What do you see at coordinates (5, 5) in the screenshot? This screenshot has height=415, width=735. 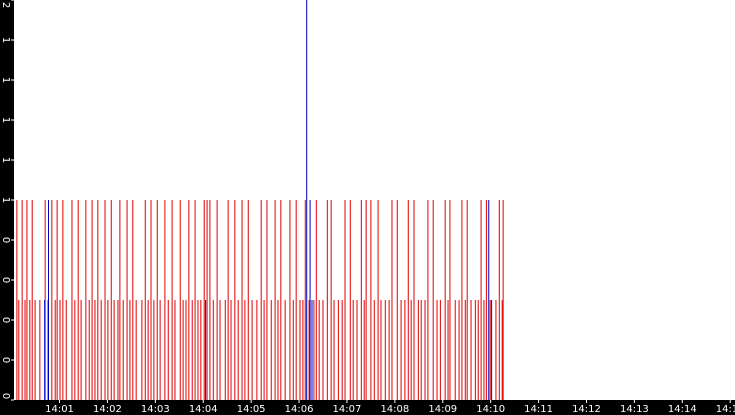 I see `y-tick-label: 2` at bounding box center [5, 5].